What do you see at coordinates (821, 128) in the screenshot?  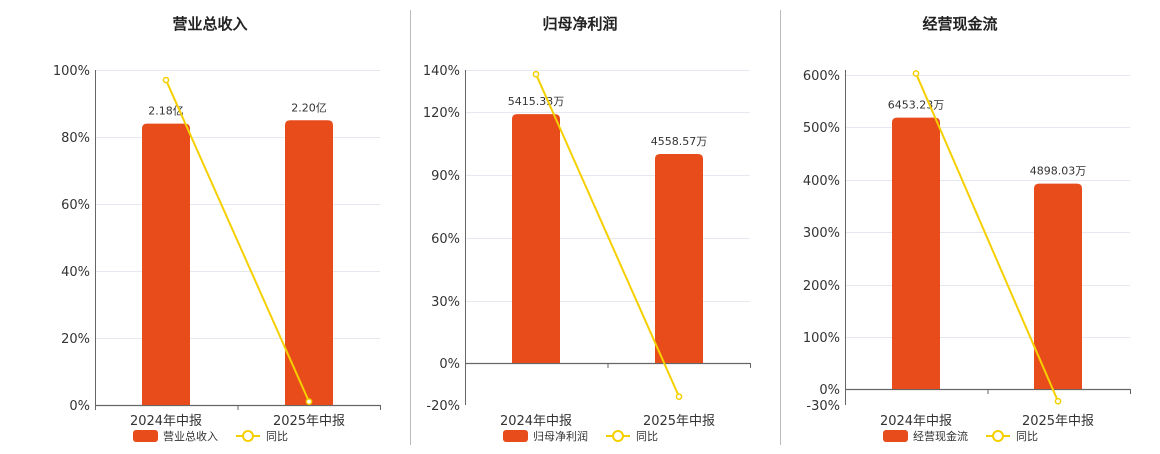 I see `y-tick-label: 500%` at bounding box center [821, 128].